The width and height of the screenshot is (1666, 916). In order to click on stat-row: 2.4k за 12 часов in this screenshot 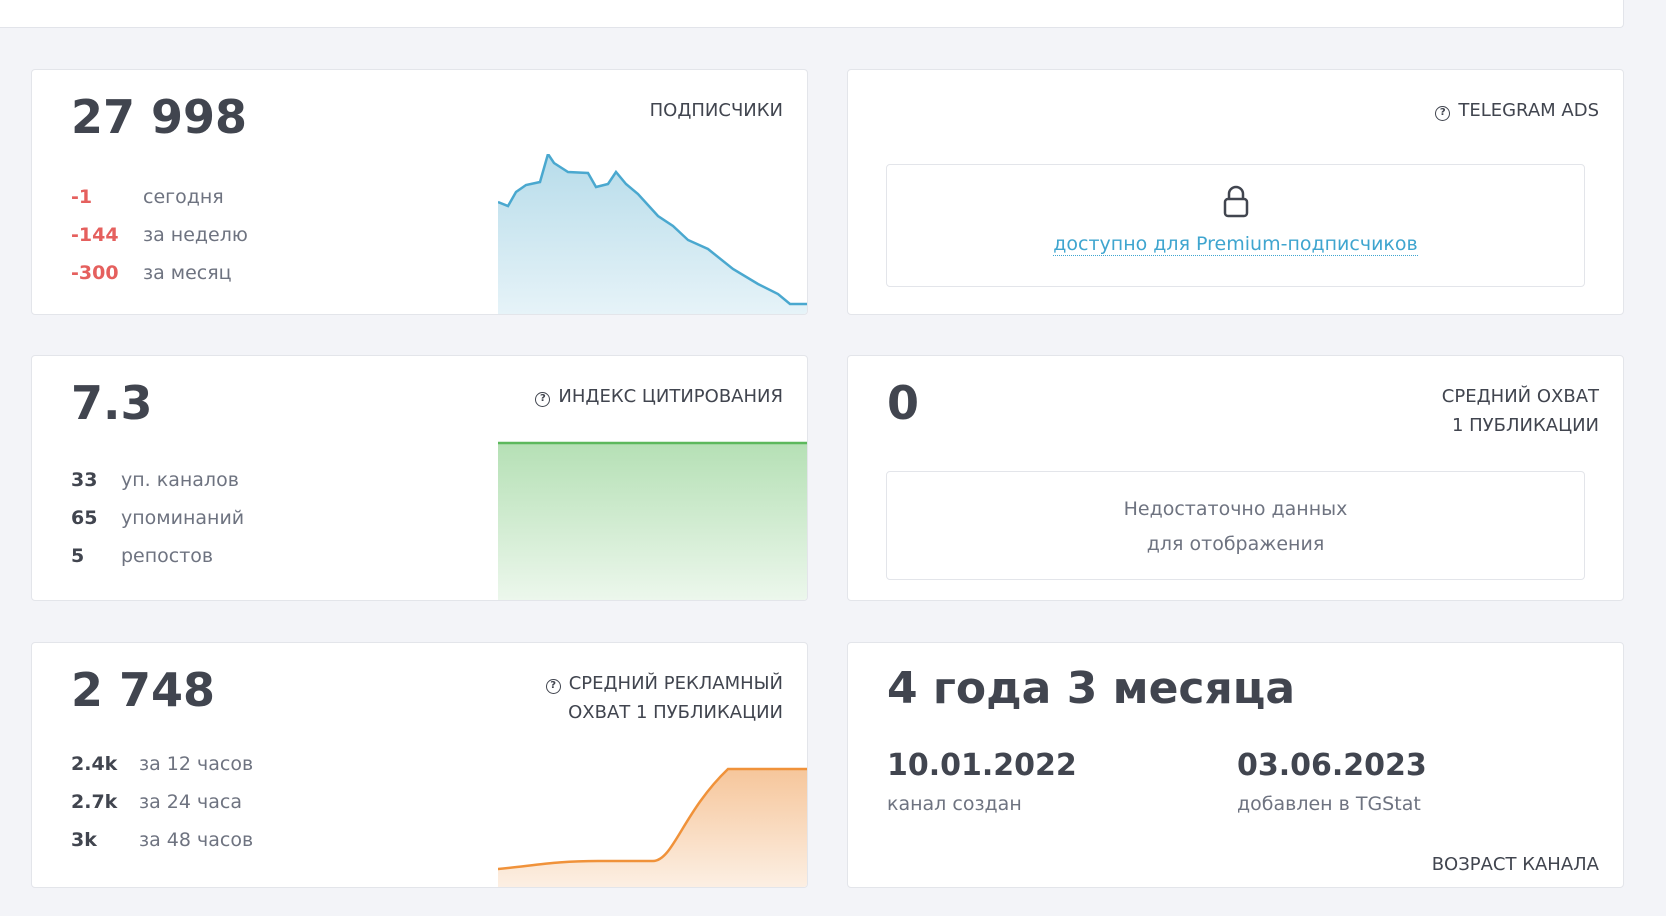, I will do `click(162, 764)`.